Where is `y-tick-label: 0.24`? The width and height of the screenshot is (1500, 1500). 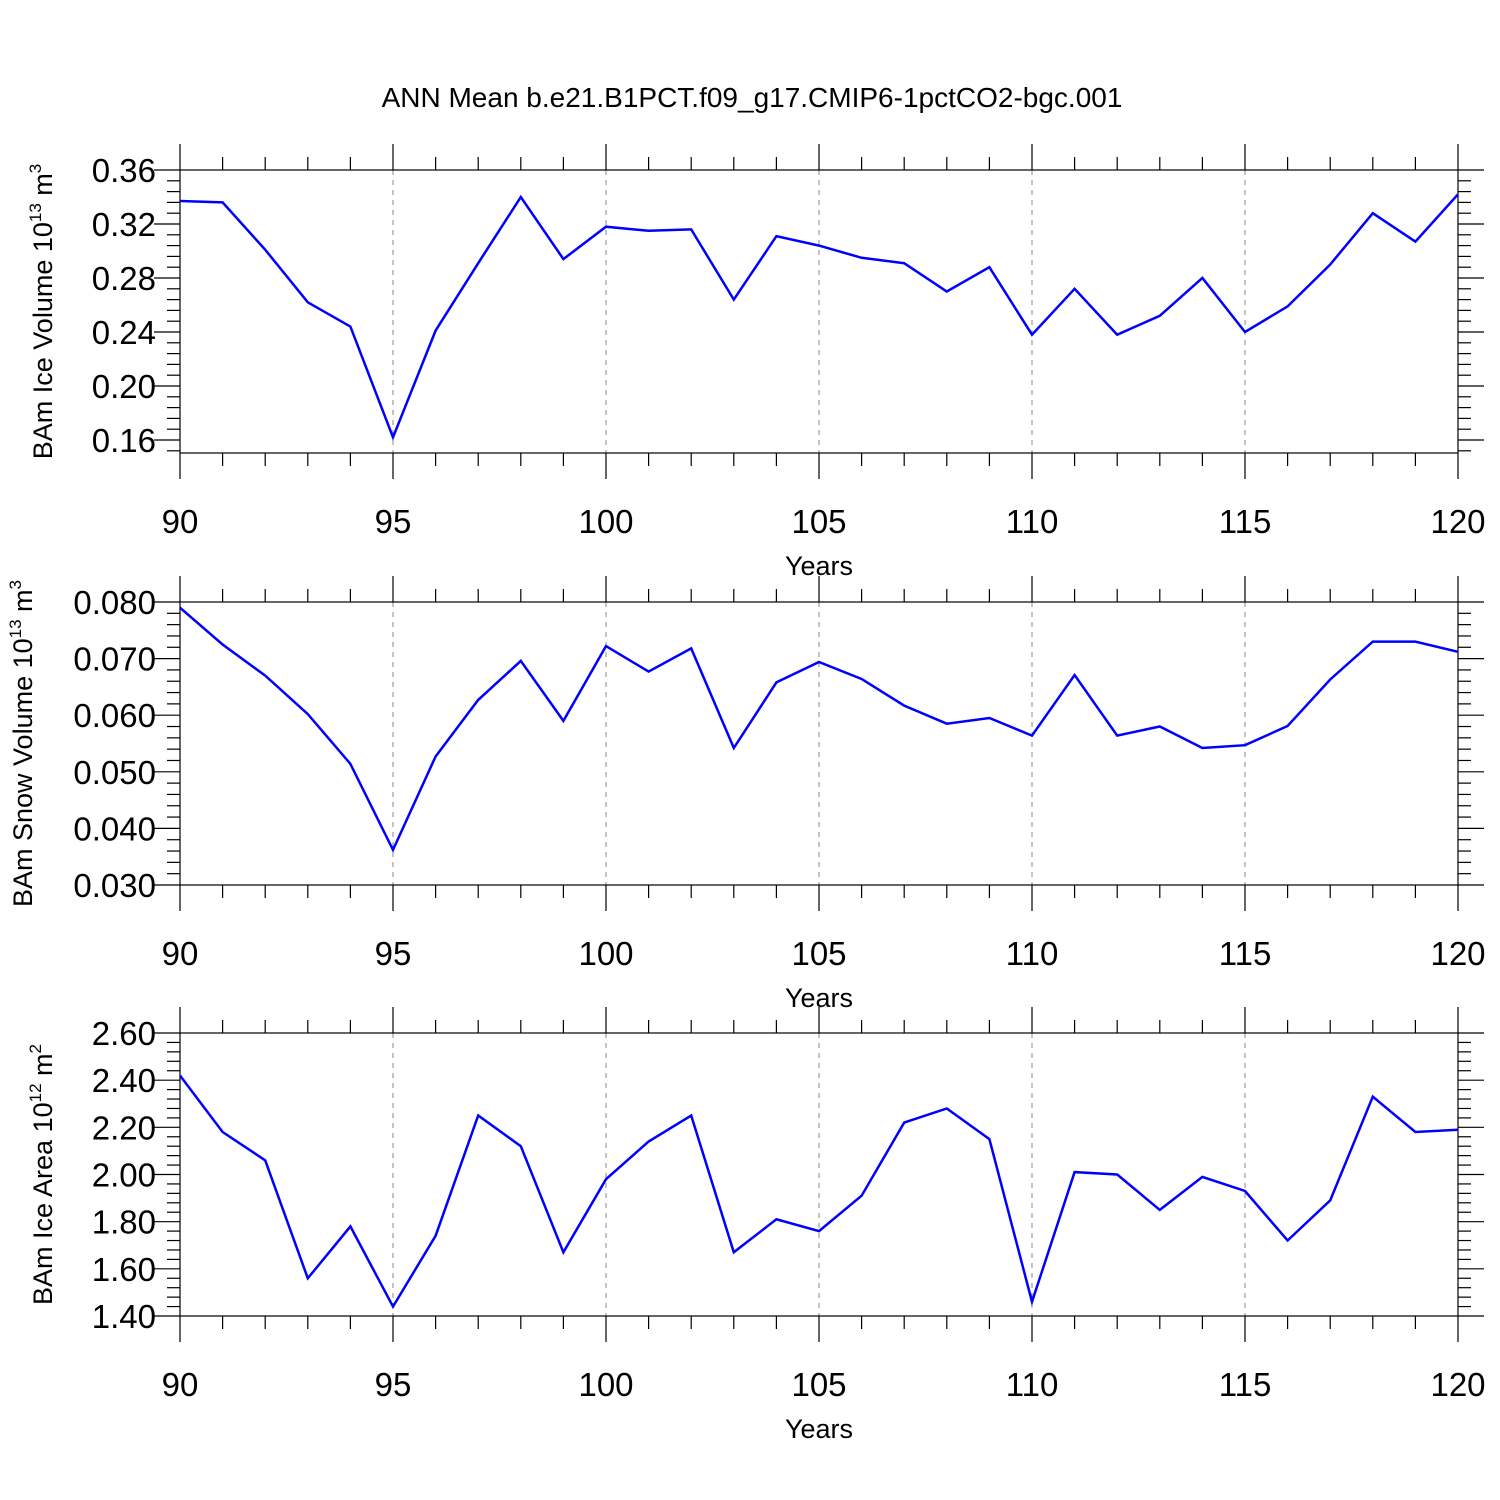 y-tick-label: 0.24 is located at coordinates (124, 332).